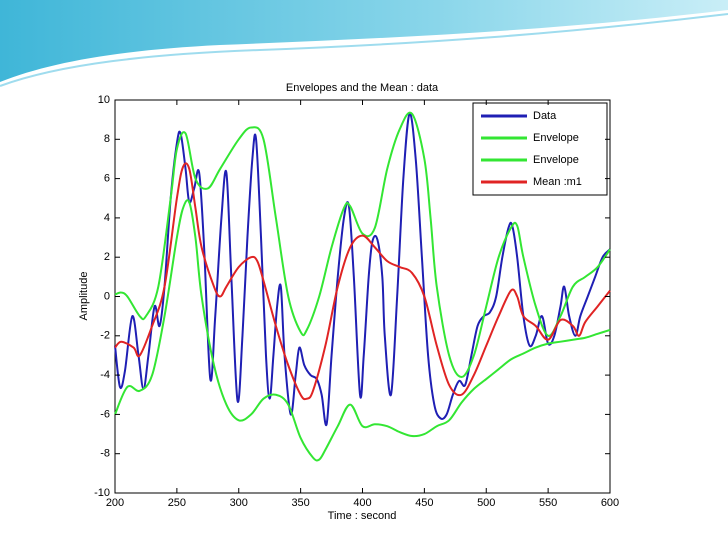  I want to click on x-tick-label: 600, so click(610, 503).